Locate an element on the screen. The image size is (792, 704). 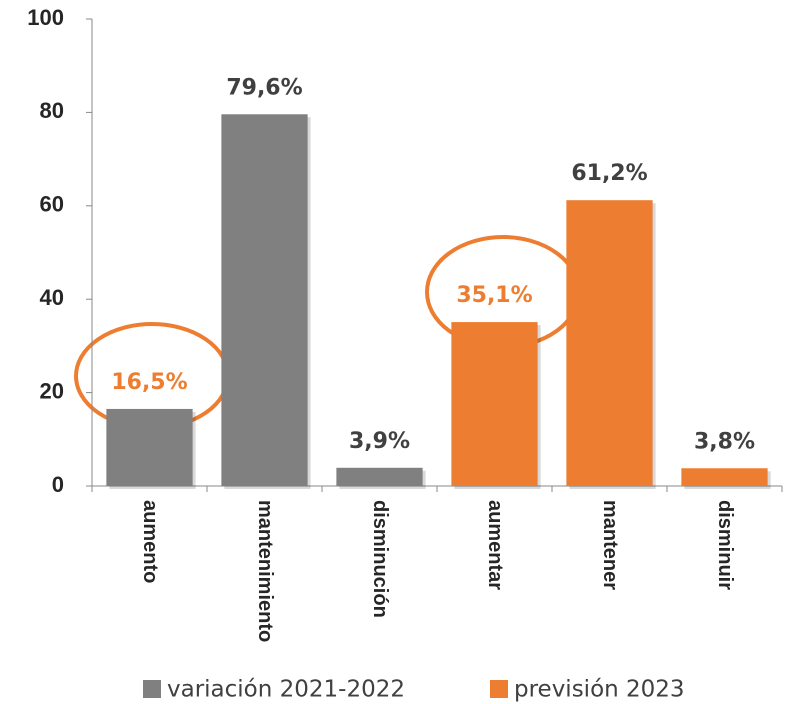
legend-label: previsión 2023 is located at coordinates (599, 690).